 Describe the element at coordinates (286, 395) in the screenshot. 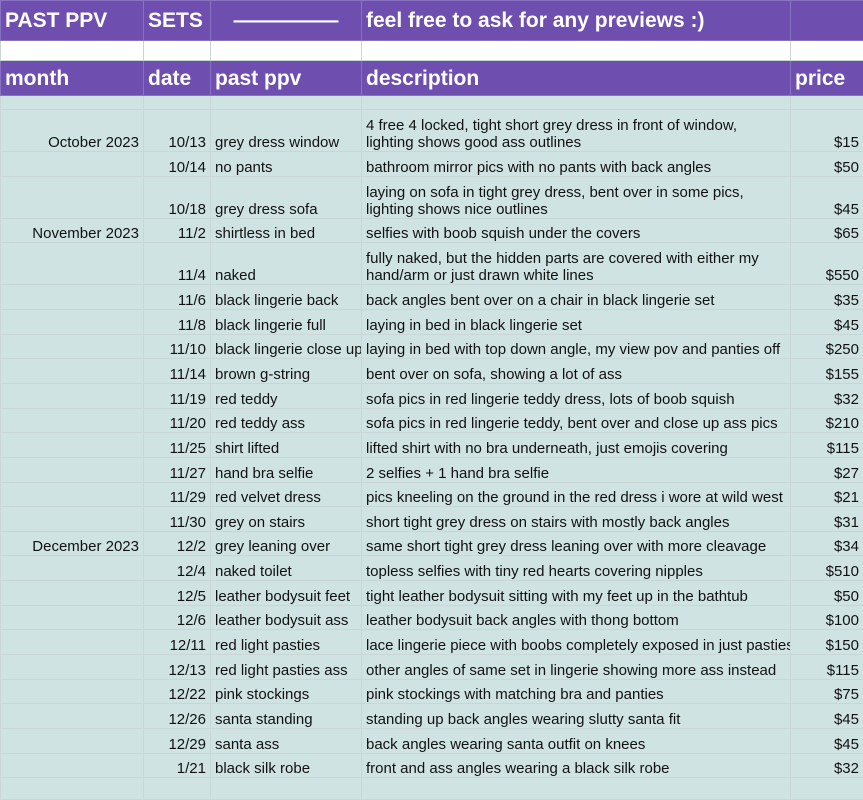

I see `cell-name: red teddy` at that location.